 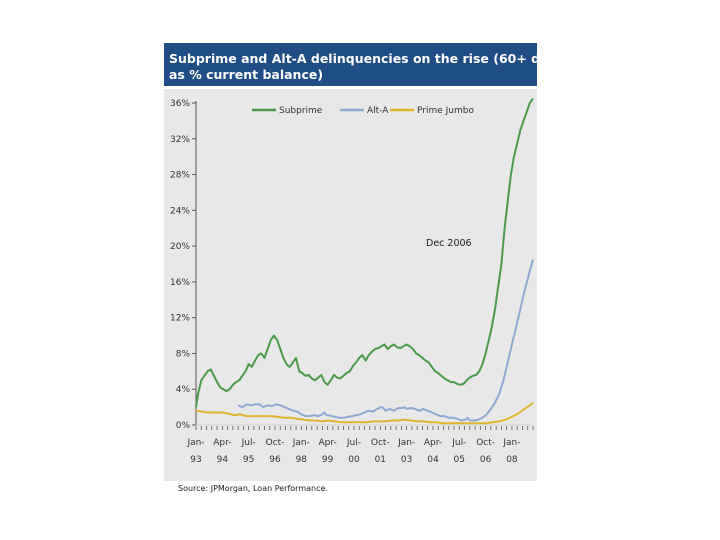 What do you see at coordinates (380, 460) in the screenshot?
I see `x-tick-label-bottom: 01` at bounding box center [380, 460].